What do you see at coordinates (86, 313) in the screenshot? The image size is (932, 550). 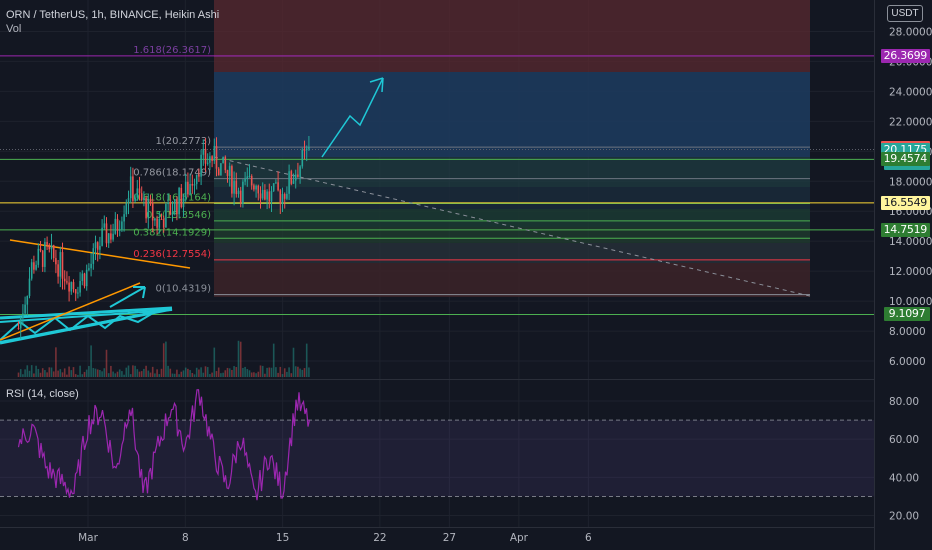 I see `triangle-upper-edge` at bounding box center [86, 313].